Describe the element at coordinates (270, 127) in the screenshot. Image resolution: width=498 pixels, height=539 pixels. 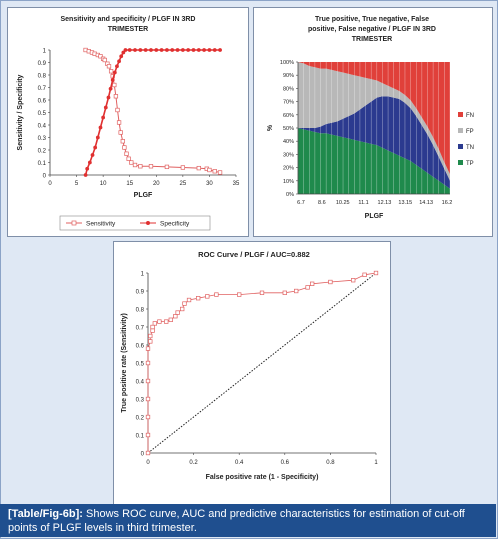
I see `y-axis-label: %` at that location.